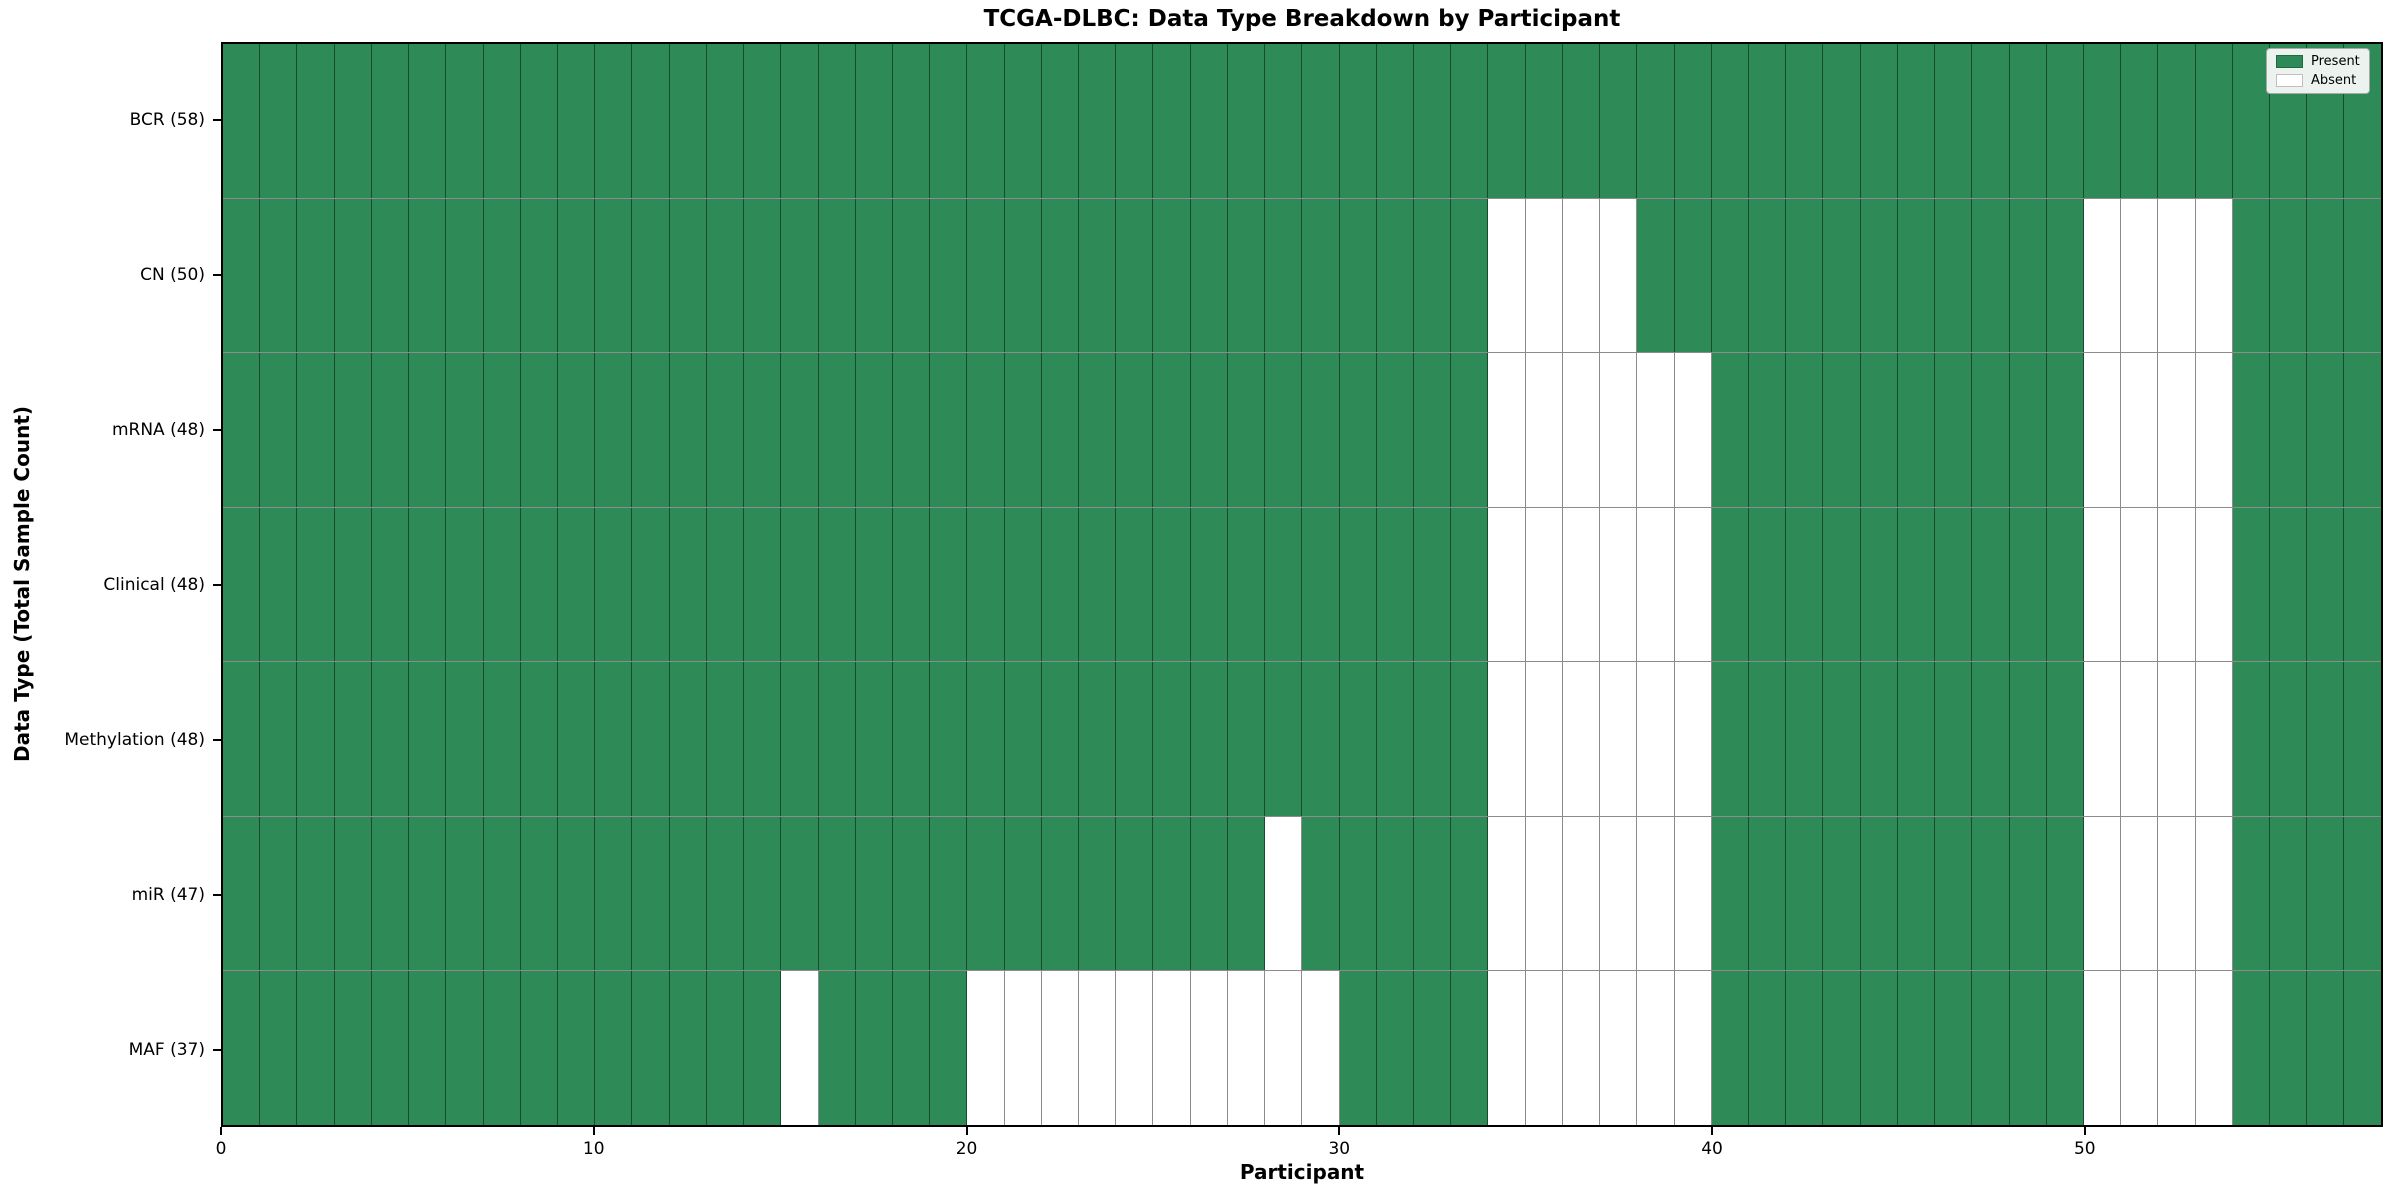  What do you see at coordinates (966, 1149) in the screenshot?
I see `x-tick-label: 20` at bounding box center [966, 1149].